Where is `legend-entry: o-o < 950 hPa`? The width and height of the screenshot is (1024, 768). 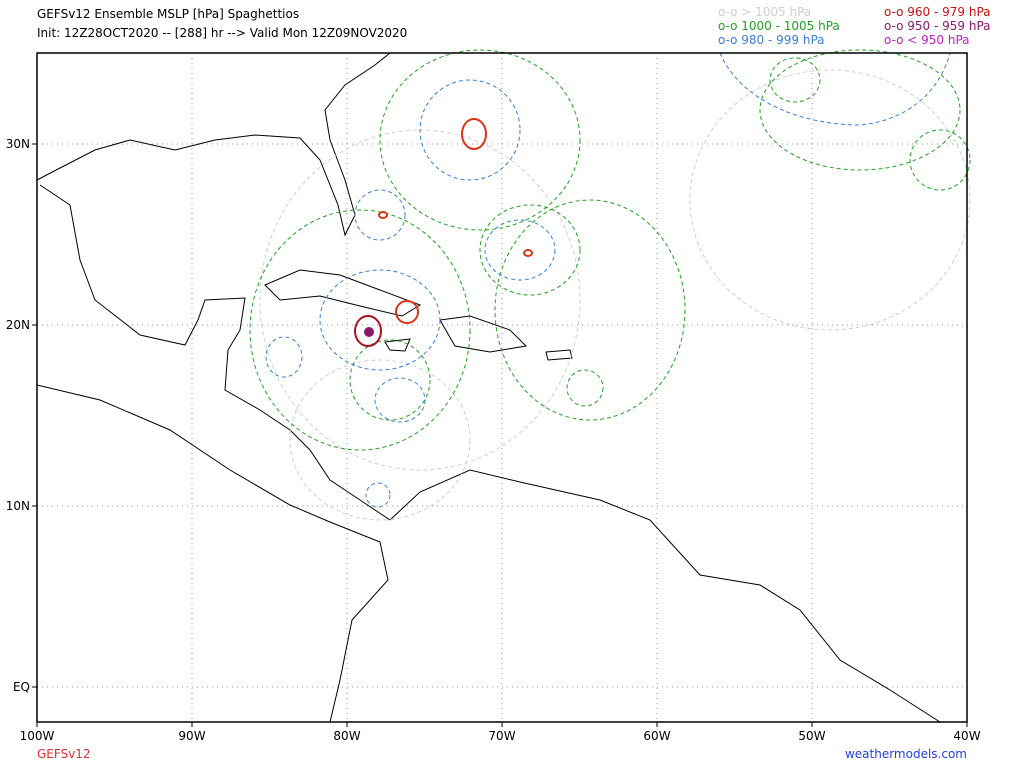 legend-entry: o-o < 950 hPa is located at coordinates (927, 40).